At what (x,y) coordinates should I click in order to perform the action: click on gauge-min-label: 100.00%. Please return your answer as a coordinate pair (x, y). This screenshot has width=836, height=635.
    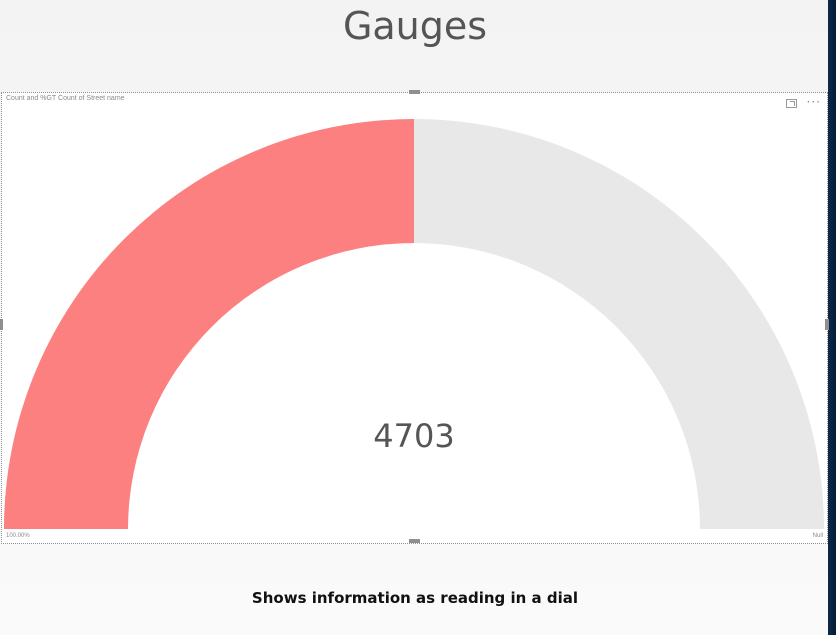
    Looking at the image, I should click on (18, 536).